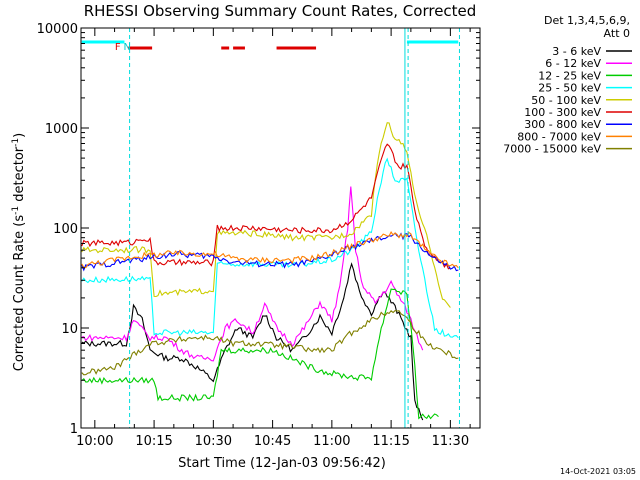 Image resolution: width=640 pixels, height=480 pixels. What do you see at coordinates (587, 20) in the screenshot?
I see `legend-header-detectors: Det 1,3,4,5,6,9,` at bounding box center [587, 20].